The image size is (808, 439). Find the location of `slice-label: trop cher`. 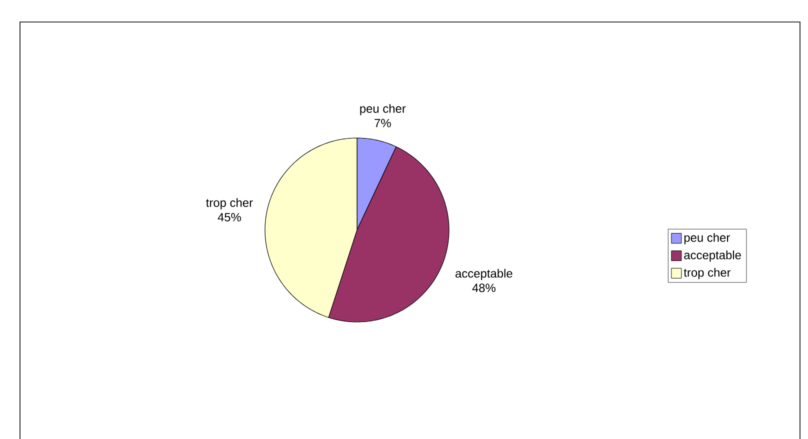

slice-label: trop cher is located at coordinates (229, 204).